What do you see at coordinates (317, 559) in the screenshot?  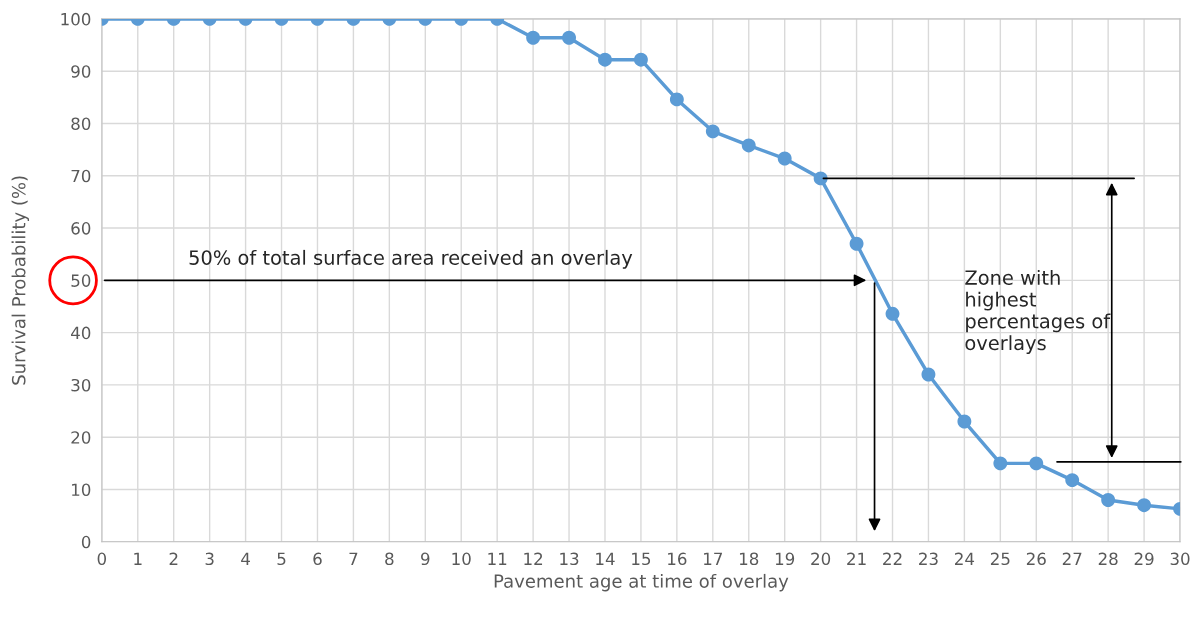 I see `x-tick-label: 6` at bounding box center [317, 559].